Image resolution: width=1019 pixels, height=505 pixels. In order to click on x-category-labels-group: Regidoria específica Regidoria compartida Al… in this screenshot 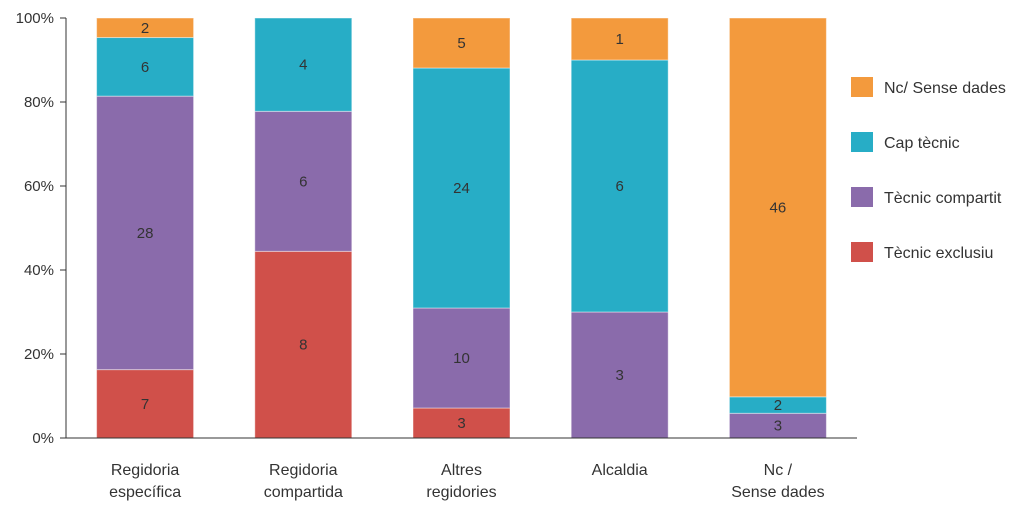, I will do `click(467, 481)`.